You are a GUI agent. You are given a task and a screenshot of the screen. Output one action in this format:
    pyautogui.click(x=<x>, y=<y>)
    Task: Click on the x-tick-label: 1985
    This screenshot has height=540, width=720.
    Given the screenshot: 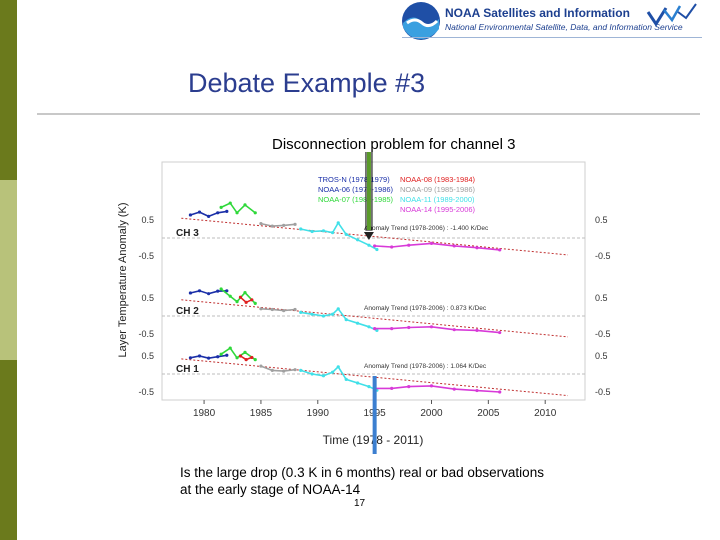 What is the action you would take?
    pyautogui.click(x=261, y=413)
    